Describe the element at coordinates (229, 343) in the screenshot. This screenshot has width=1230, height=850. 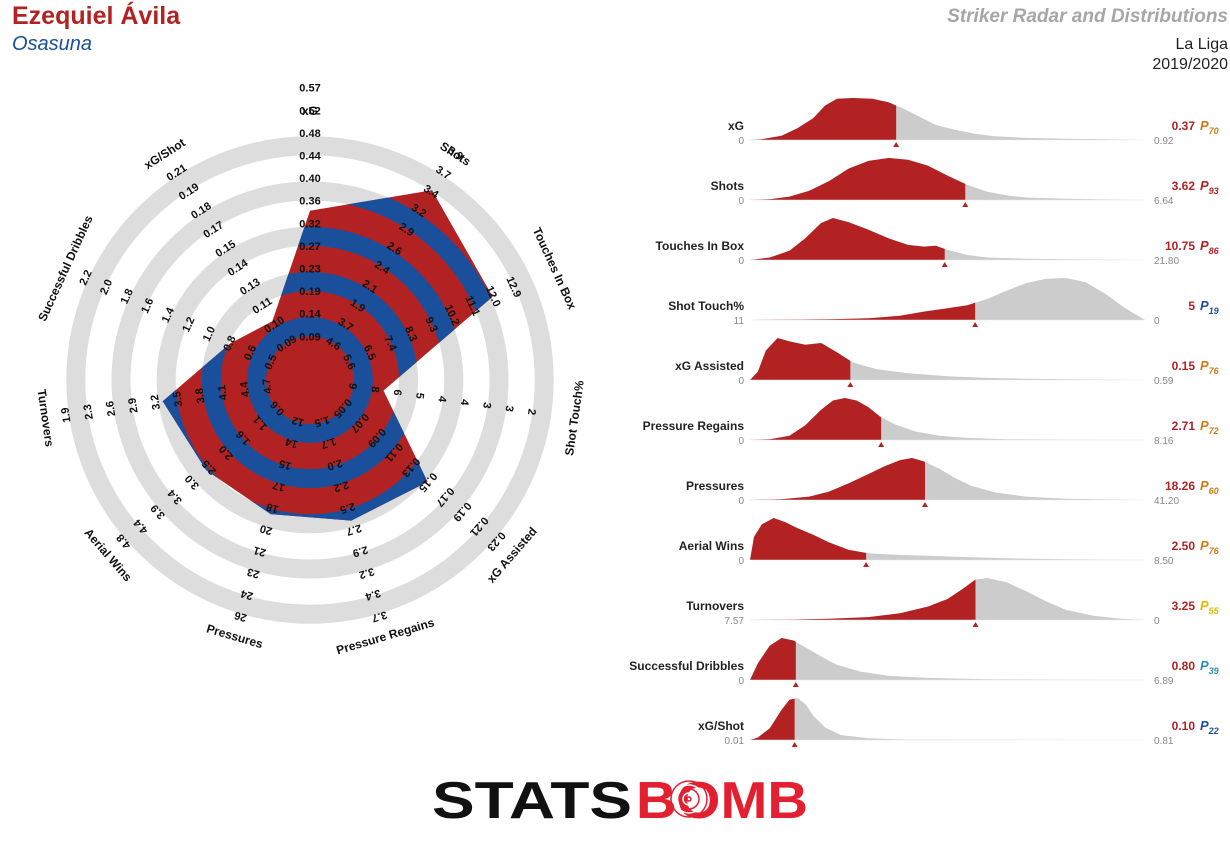
I see `radar-tick-label: 0.8` at that location.